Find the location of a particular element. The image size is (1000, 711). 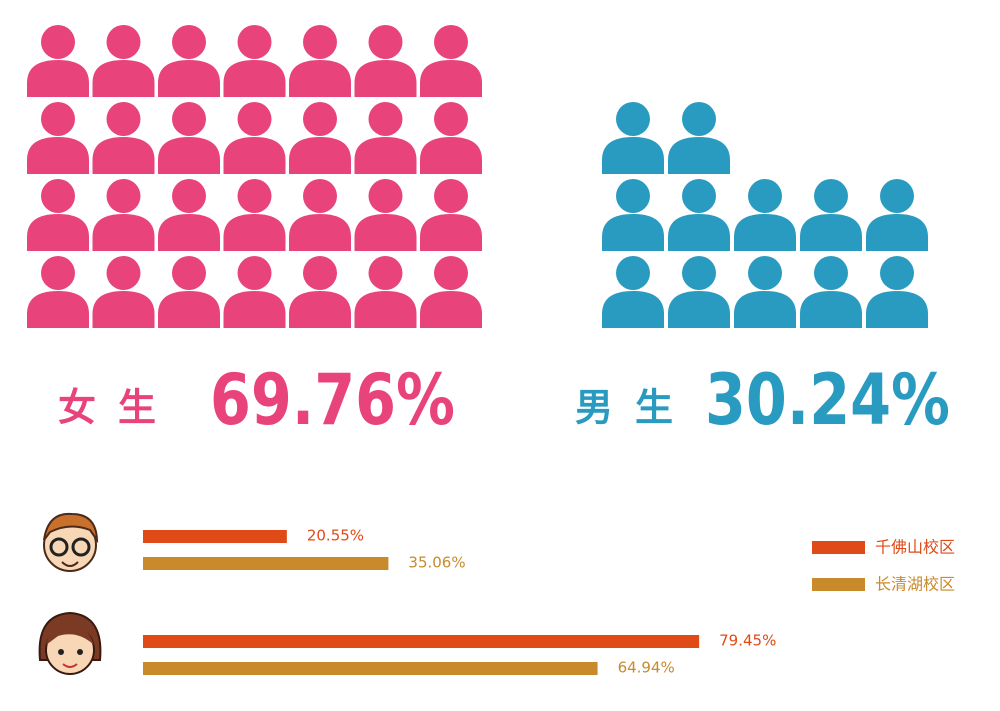

bar-value-label: 79.45% is located at coordinates (747, 641).